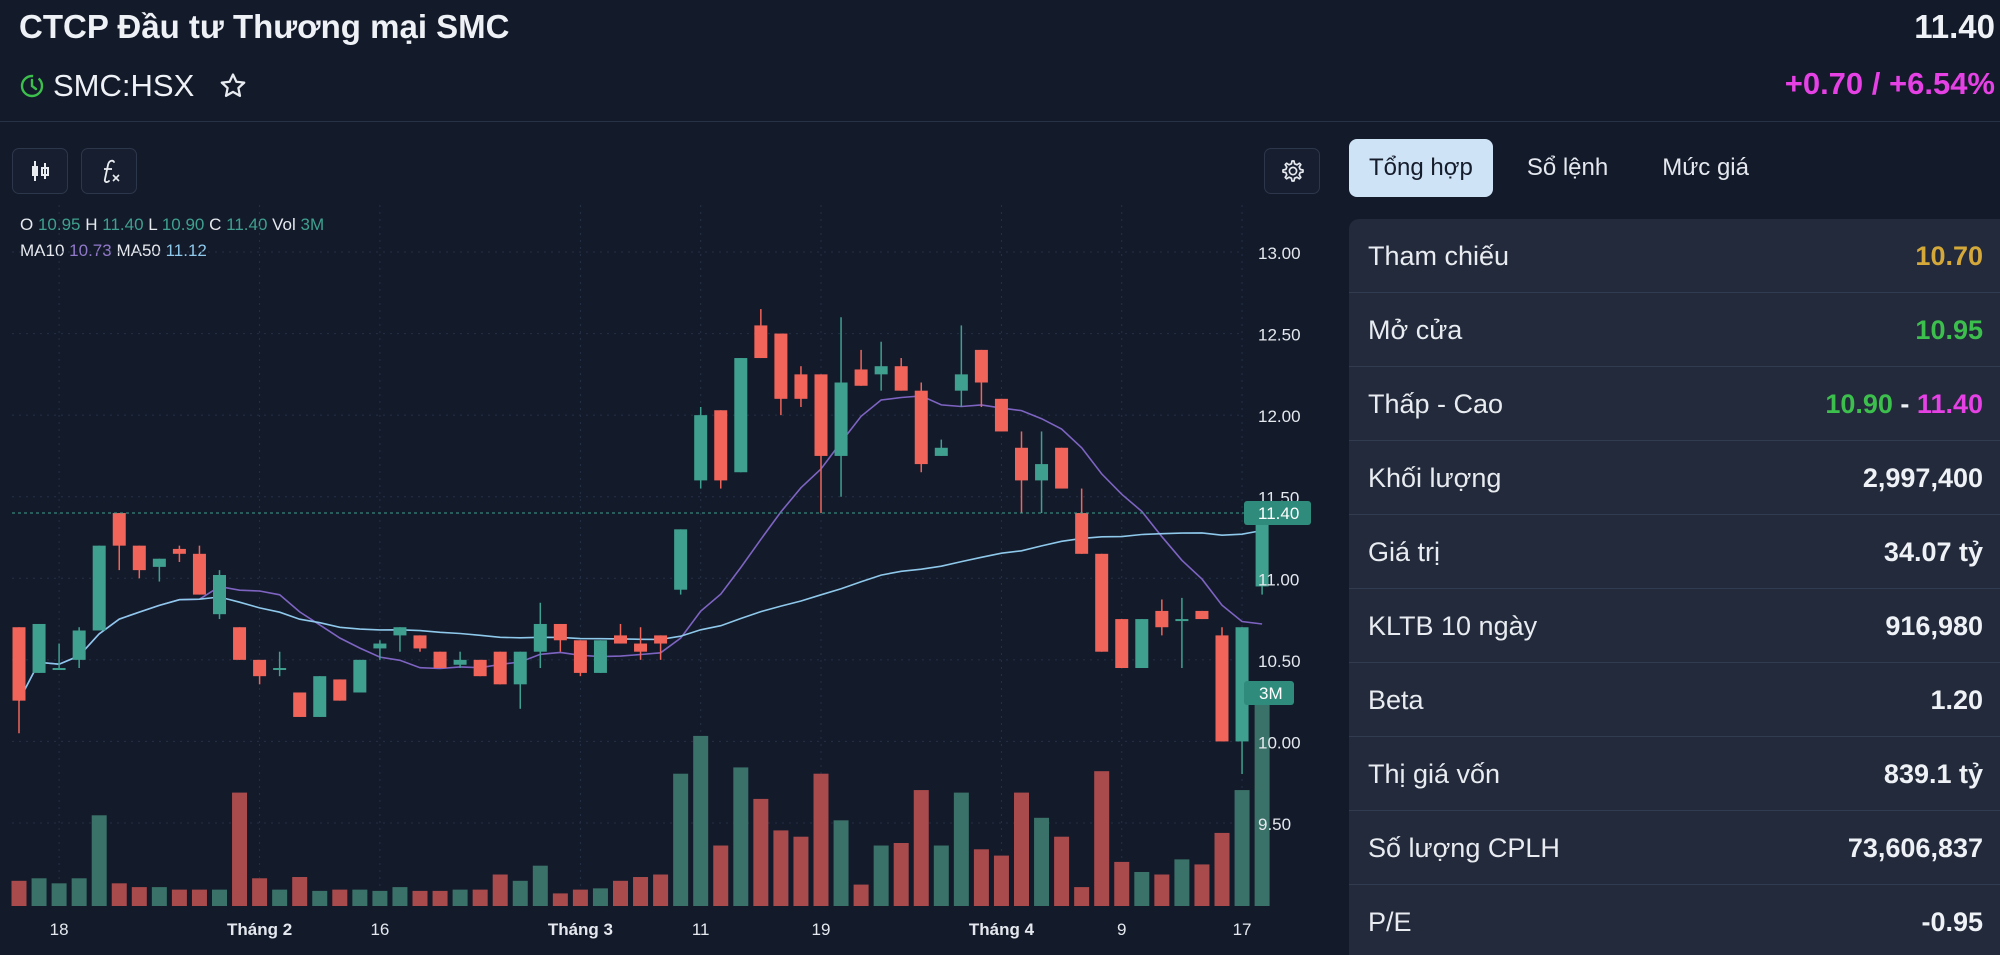 The width and height of the screenshot is (2000, 955). I want to click on stat-row-market-cap: Thị giá vốn 839.1 tỷ, so click(1674, 774).